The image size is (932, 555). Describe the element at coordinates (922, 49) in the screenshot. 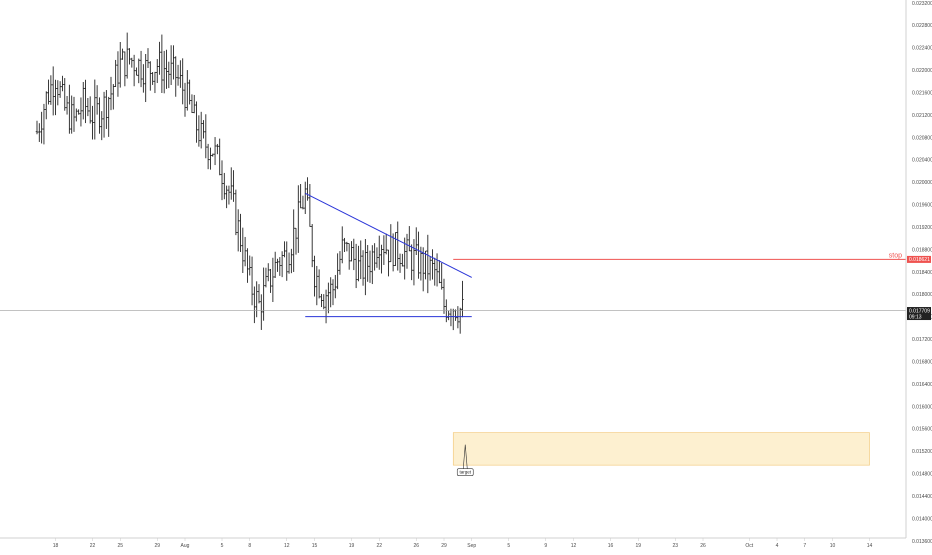

I see `y-tick-label: 0.022400` at that location.